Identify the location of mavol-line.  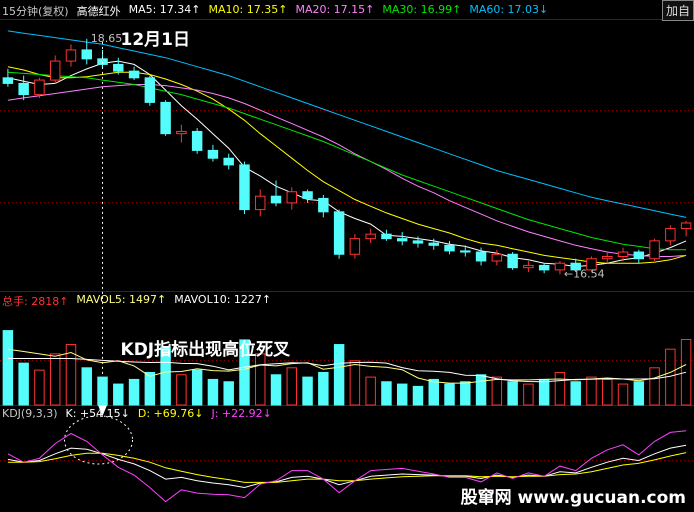
(347, 366).